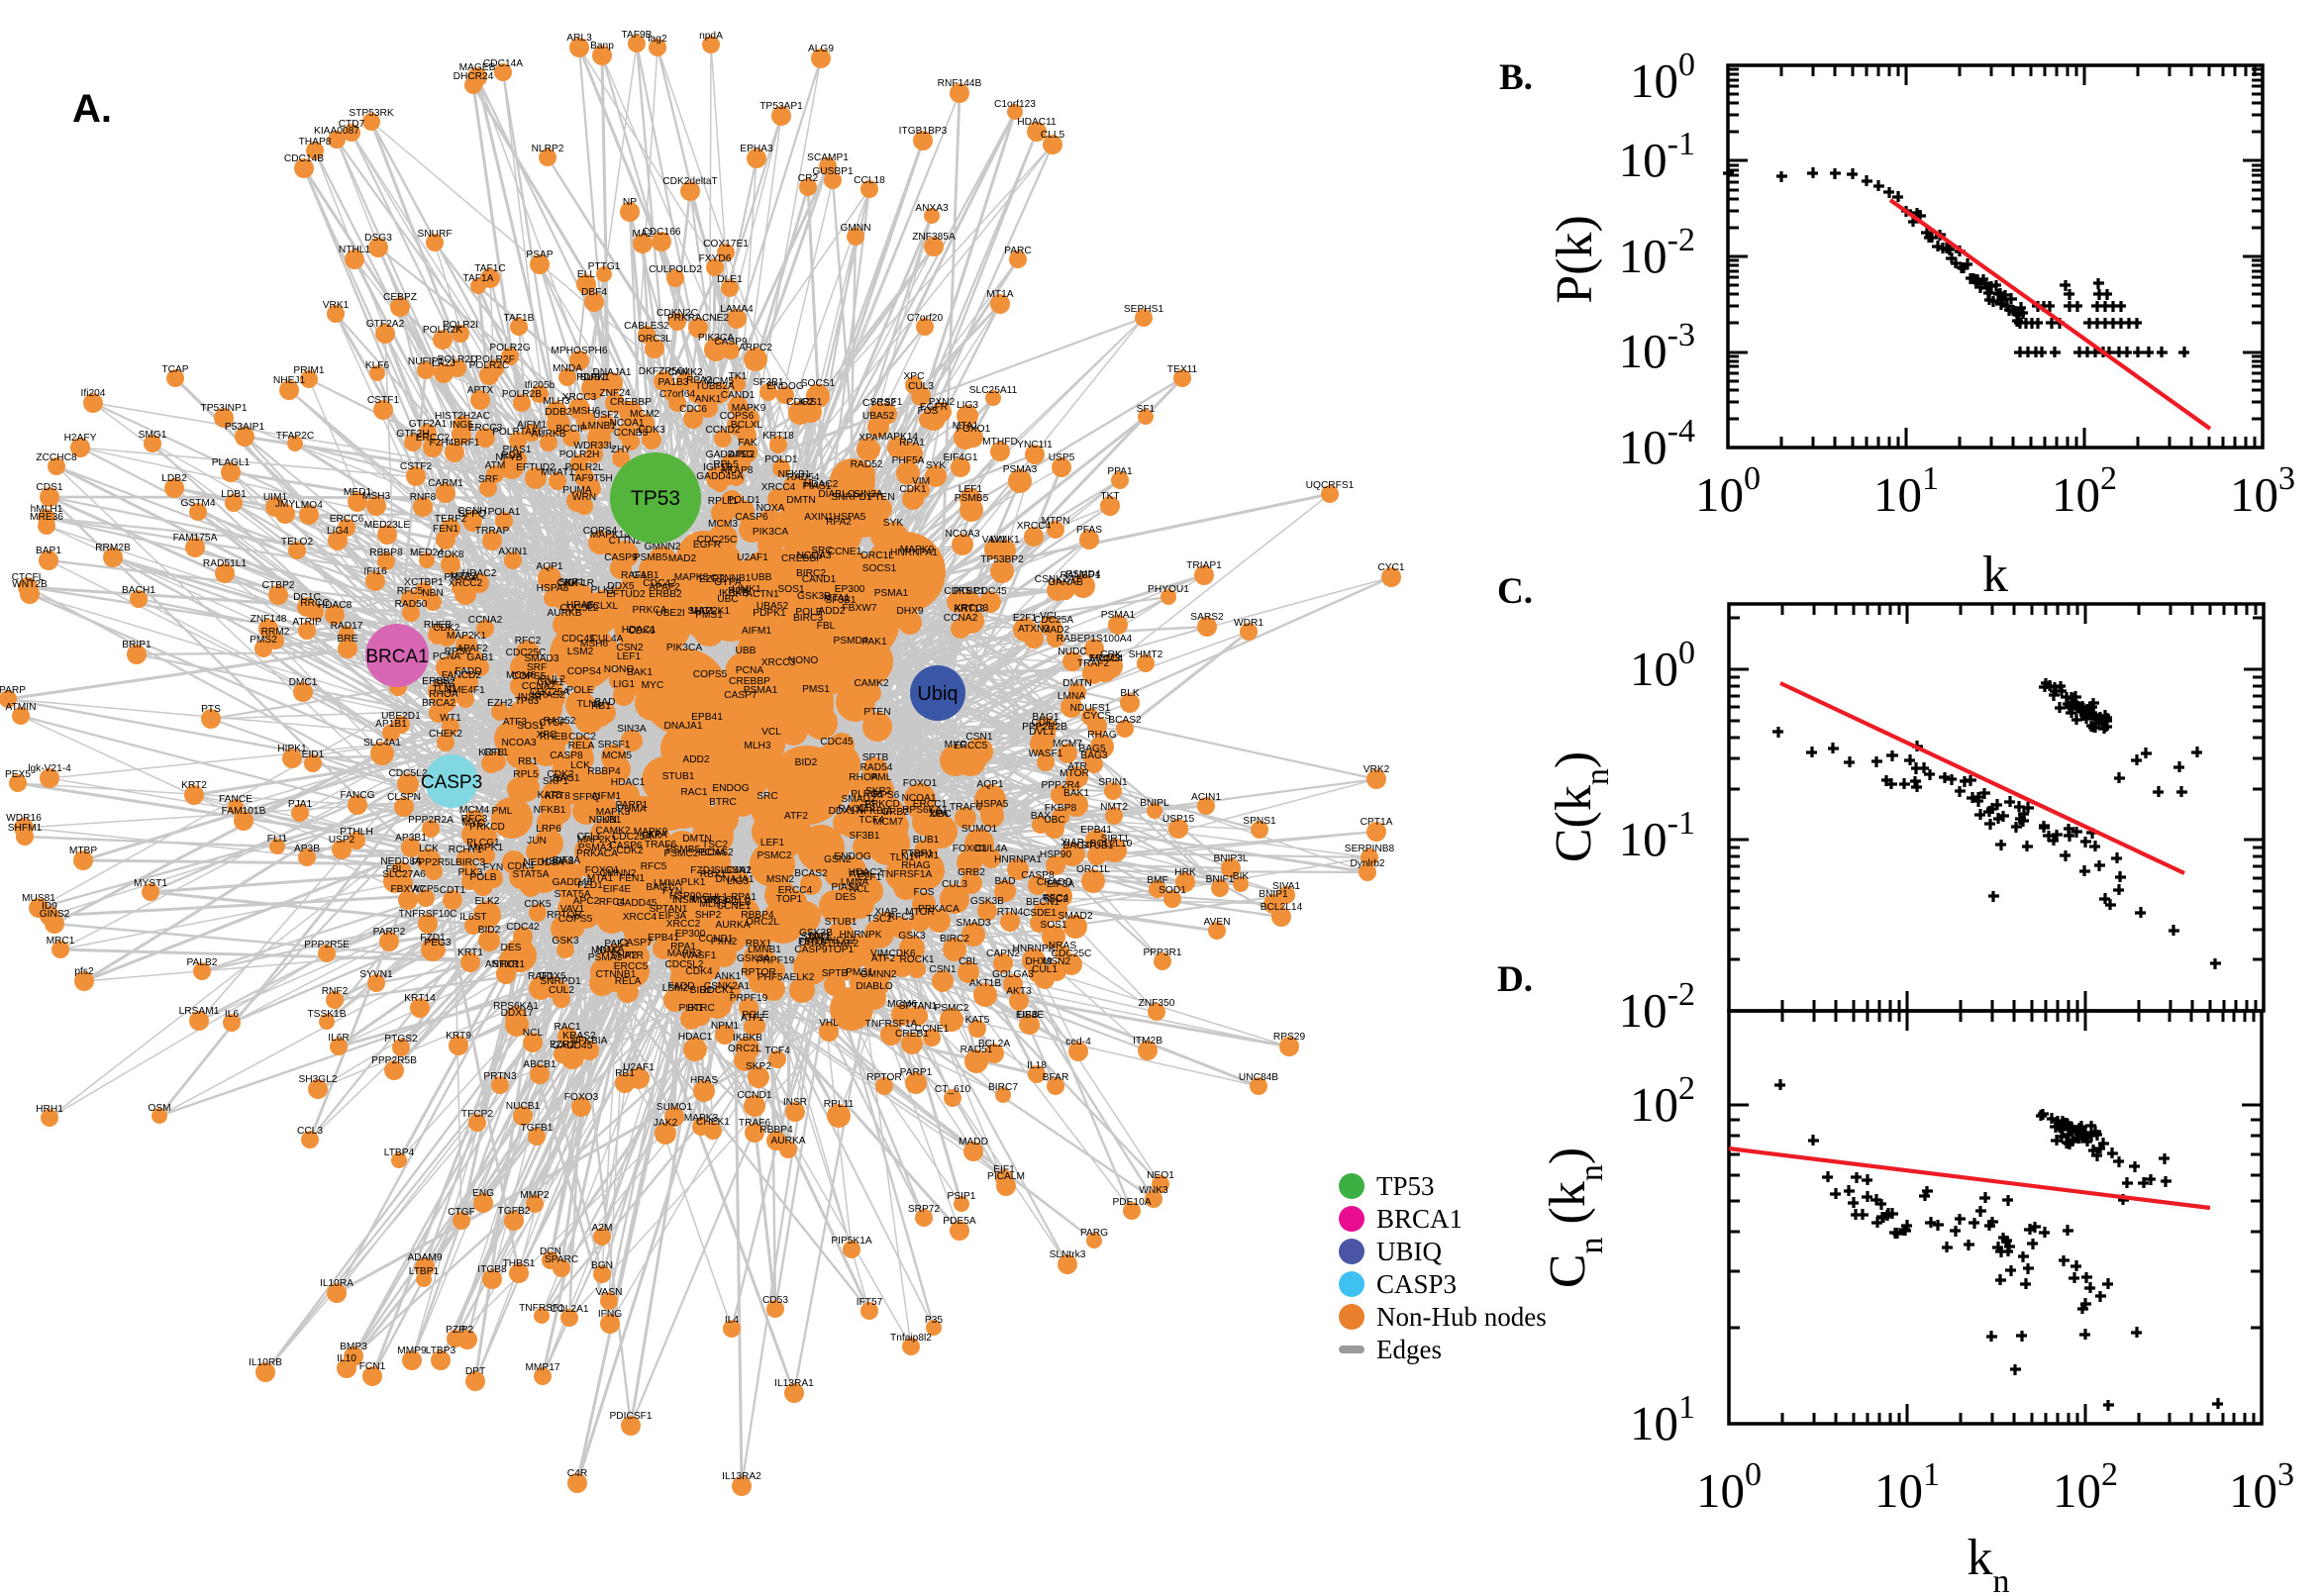  Describe the element at coordinates (586, 411) in the screenshot. I see `svg-text: MSH6` at that location.